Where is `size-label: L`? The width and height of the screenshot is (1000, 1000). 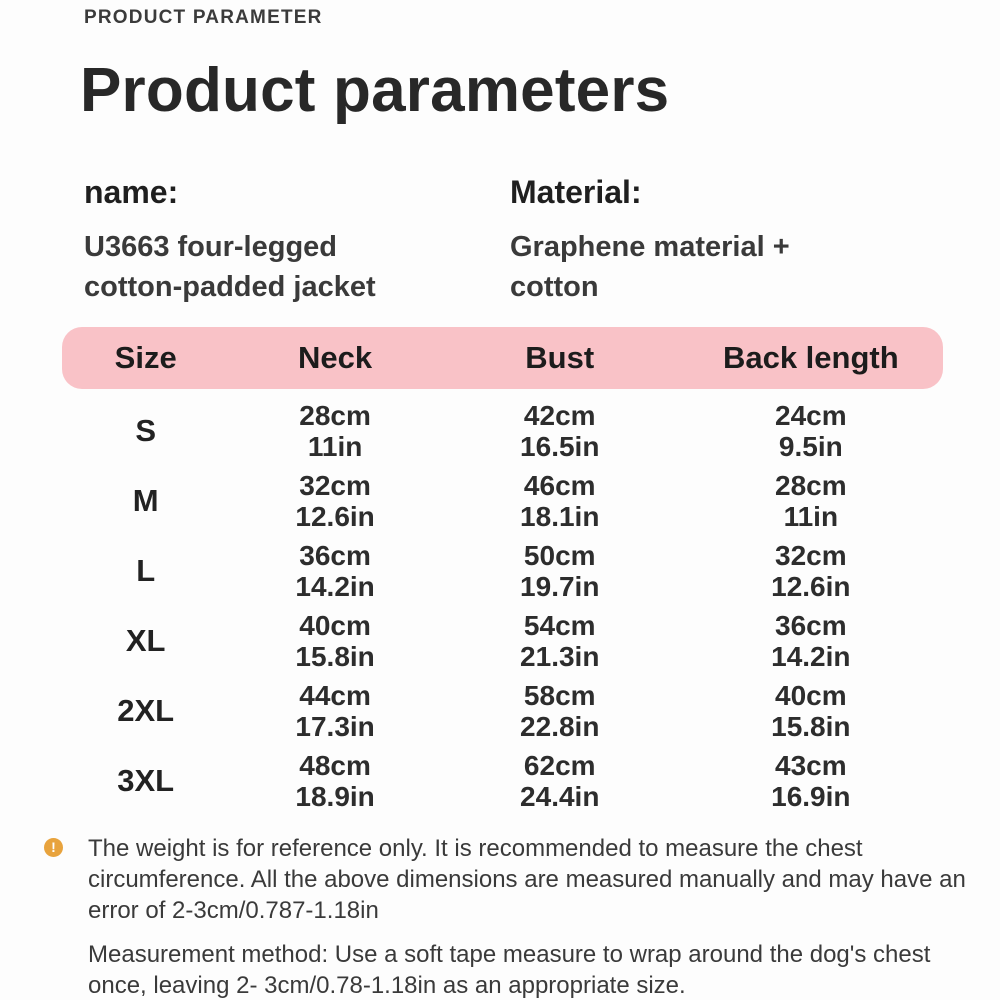
size-label: L is located at coordinates (146, 570).